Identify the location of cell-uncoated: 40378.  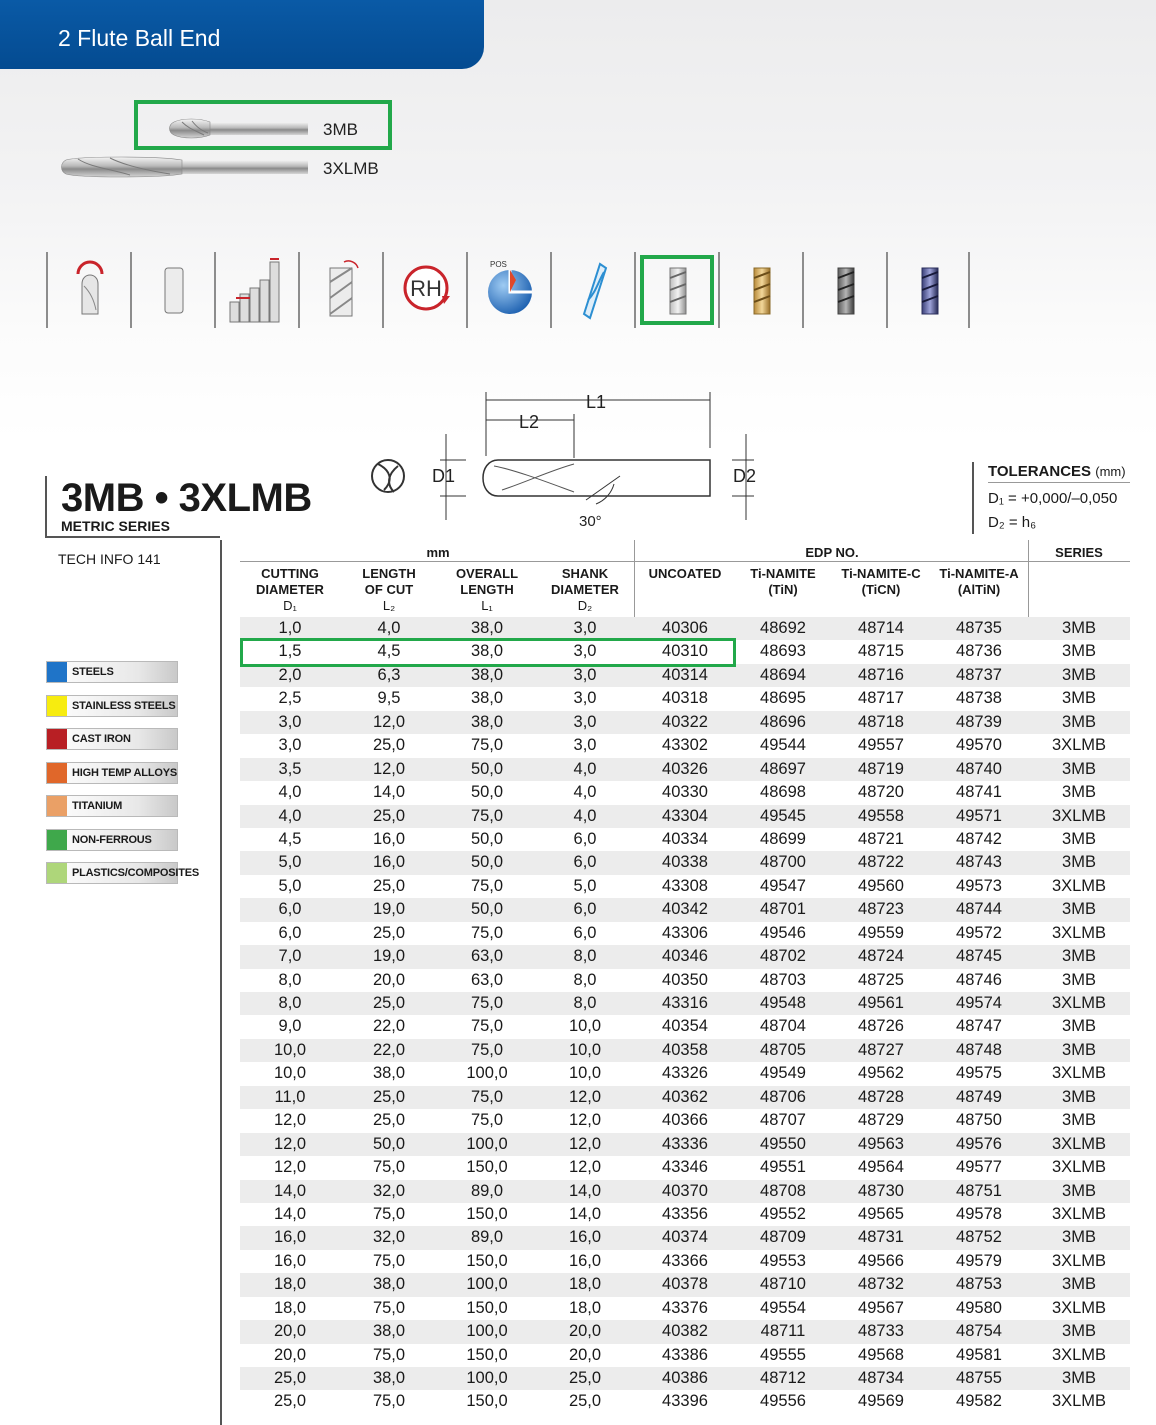
(685, 1284).